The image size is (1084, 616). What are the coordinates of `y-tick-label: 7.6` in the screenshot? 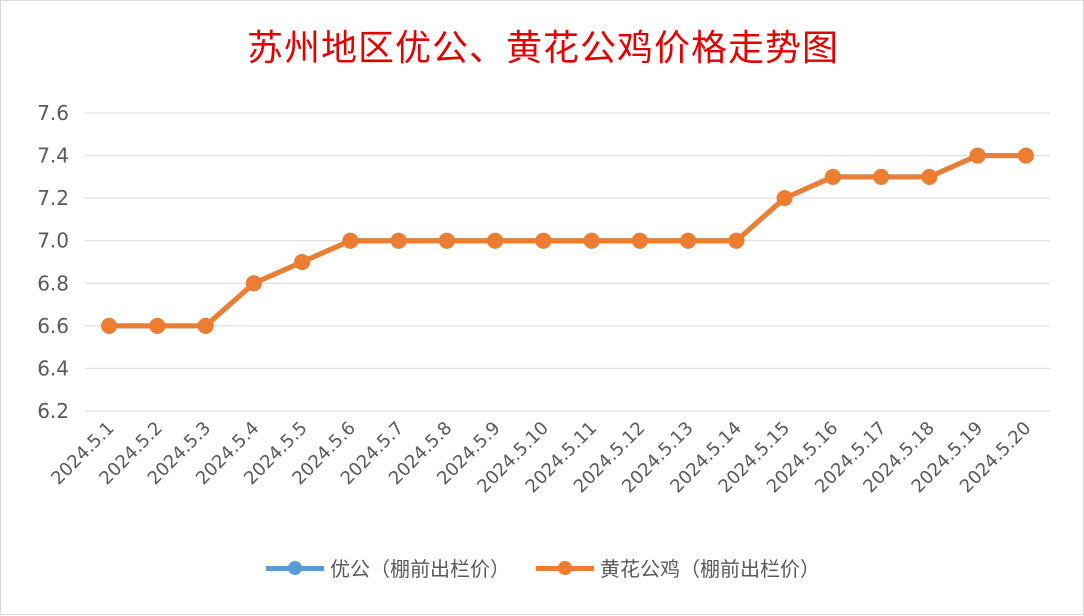 It's located at (53, 113).